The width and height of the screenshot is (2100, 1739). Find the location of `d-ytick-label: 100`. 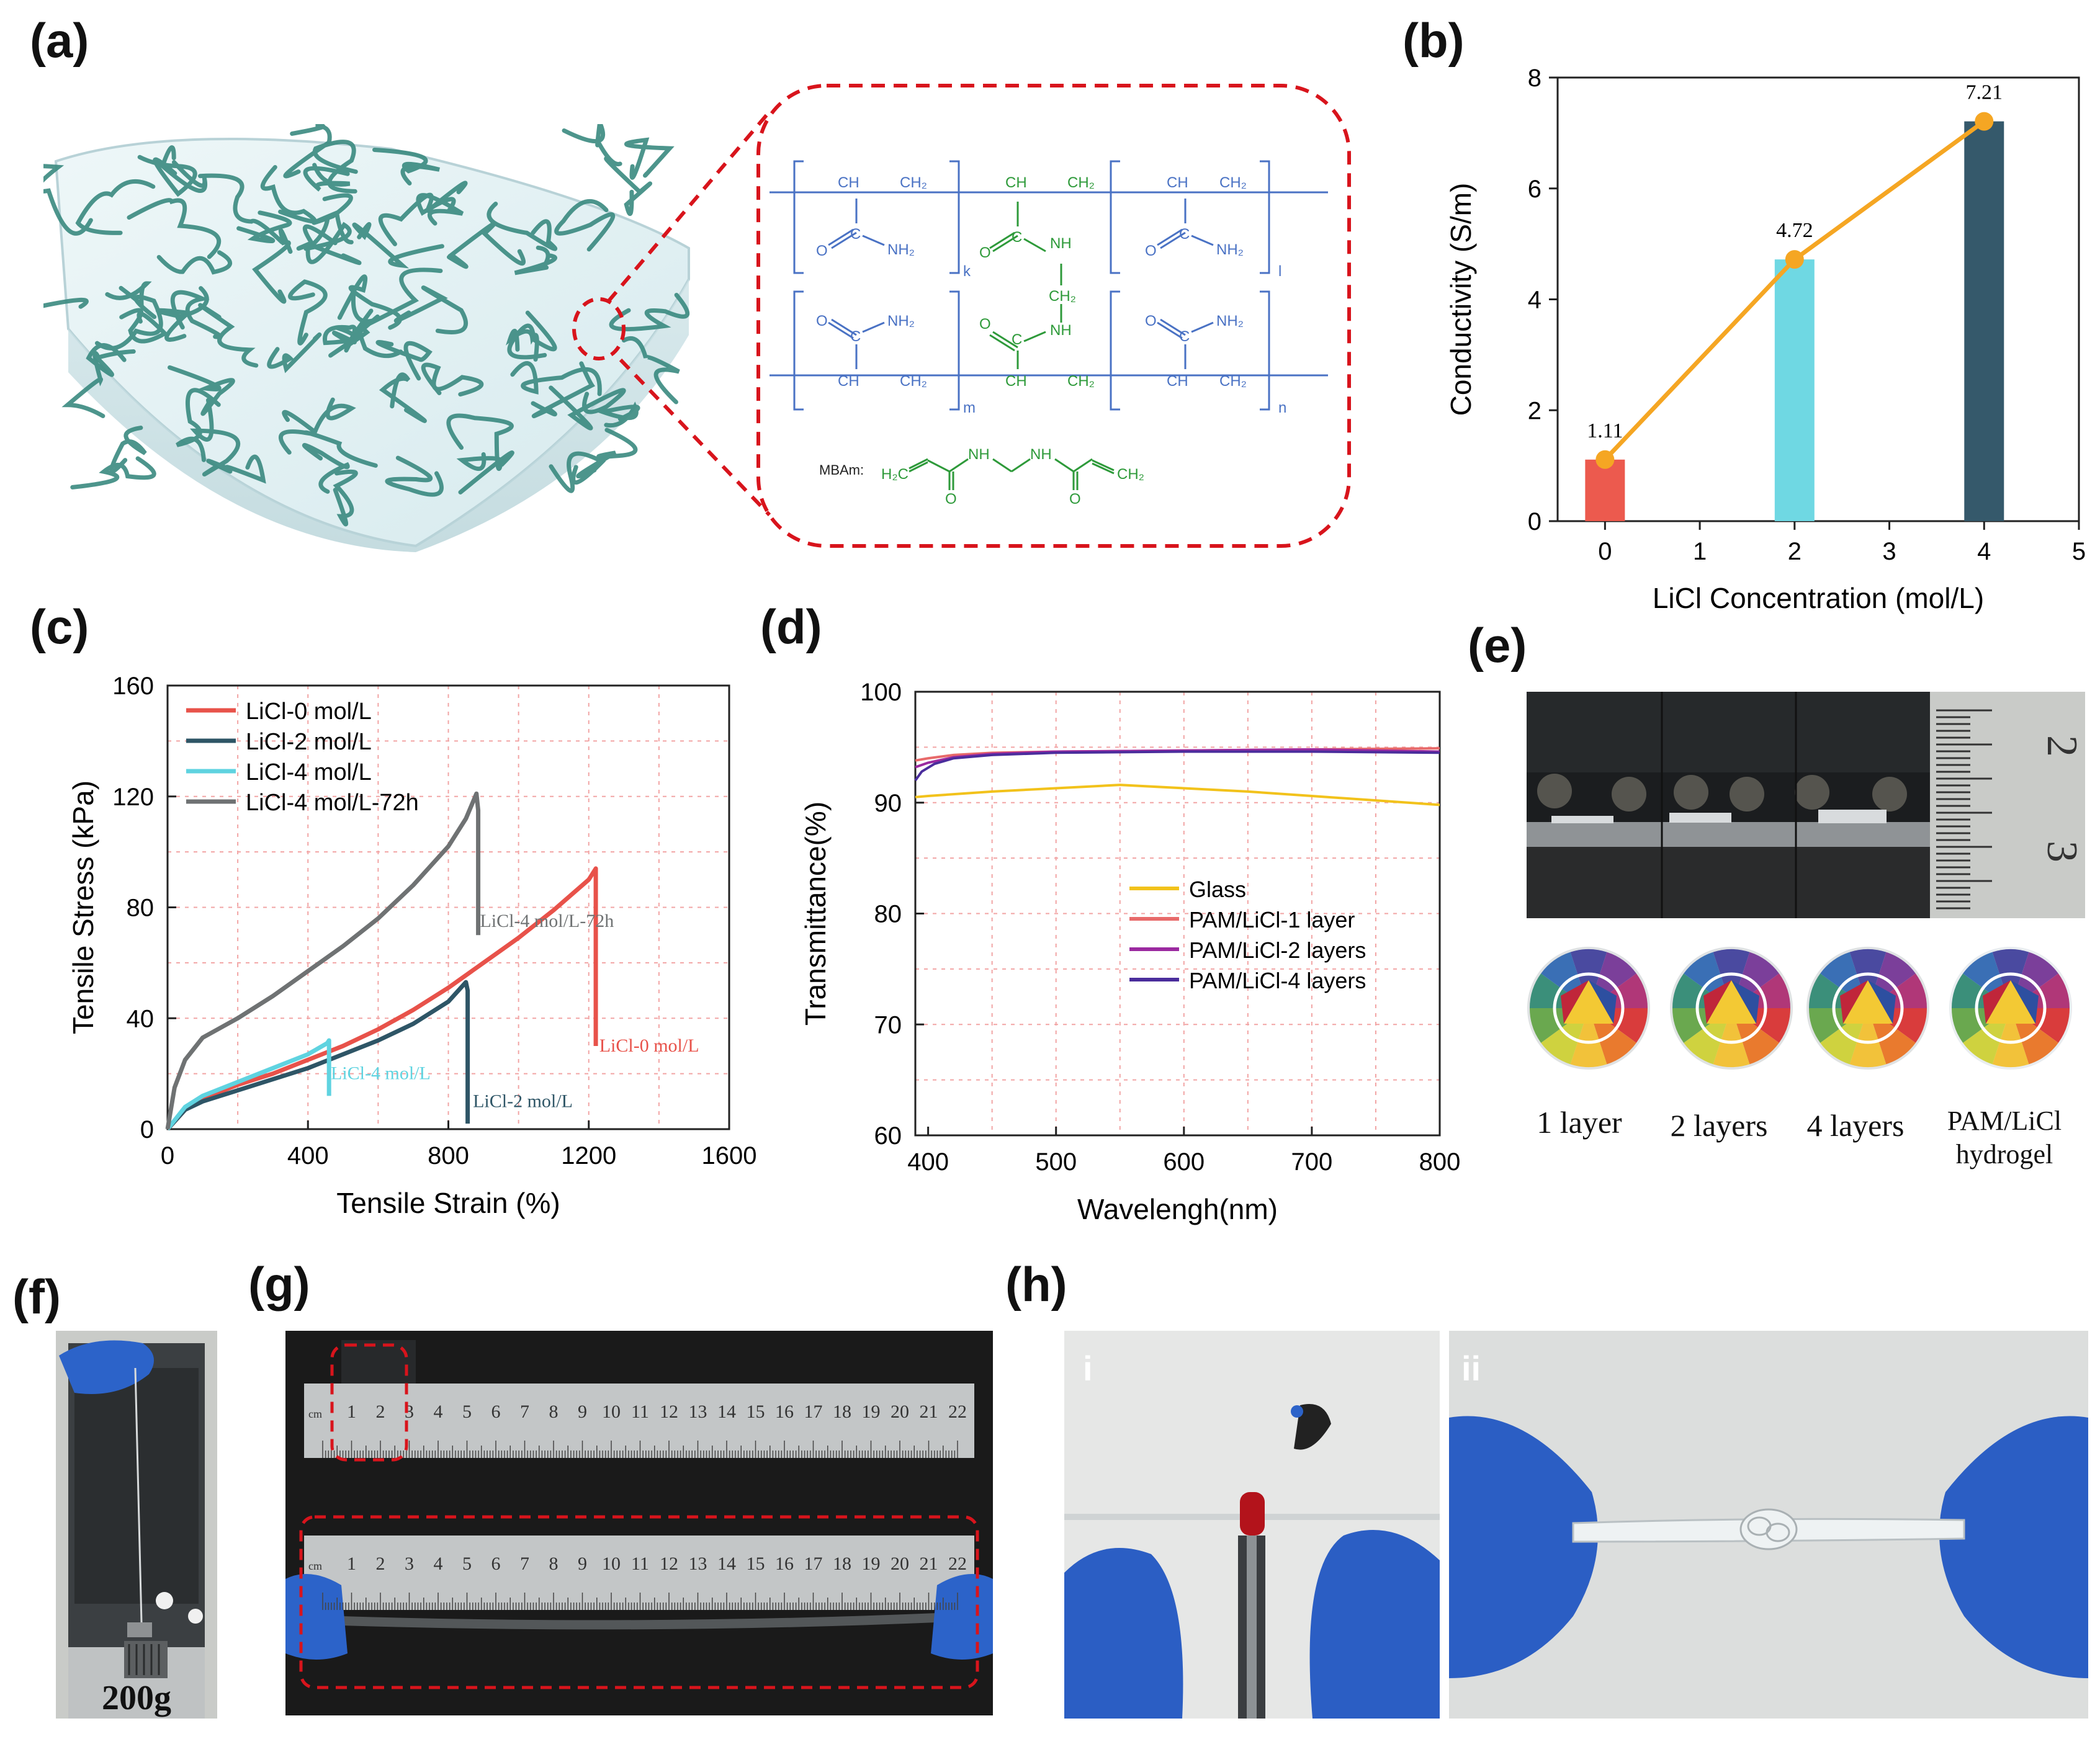

d-ytick-label: 100 is located at coordinates (881, 692).